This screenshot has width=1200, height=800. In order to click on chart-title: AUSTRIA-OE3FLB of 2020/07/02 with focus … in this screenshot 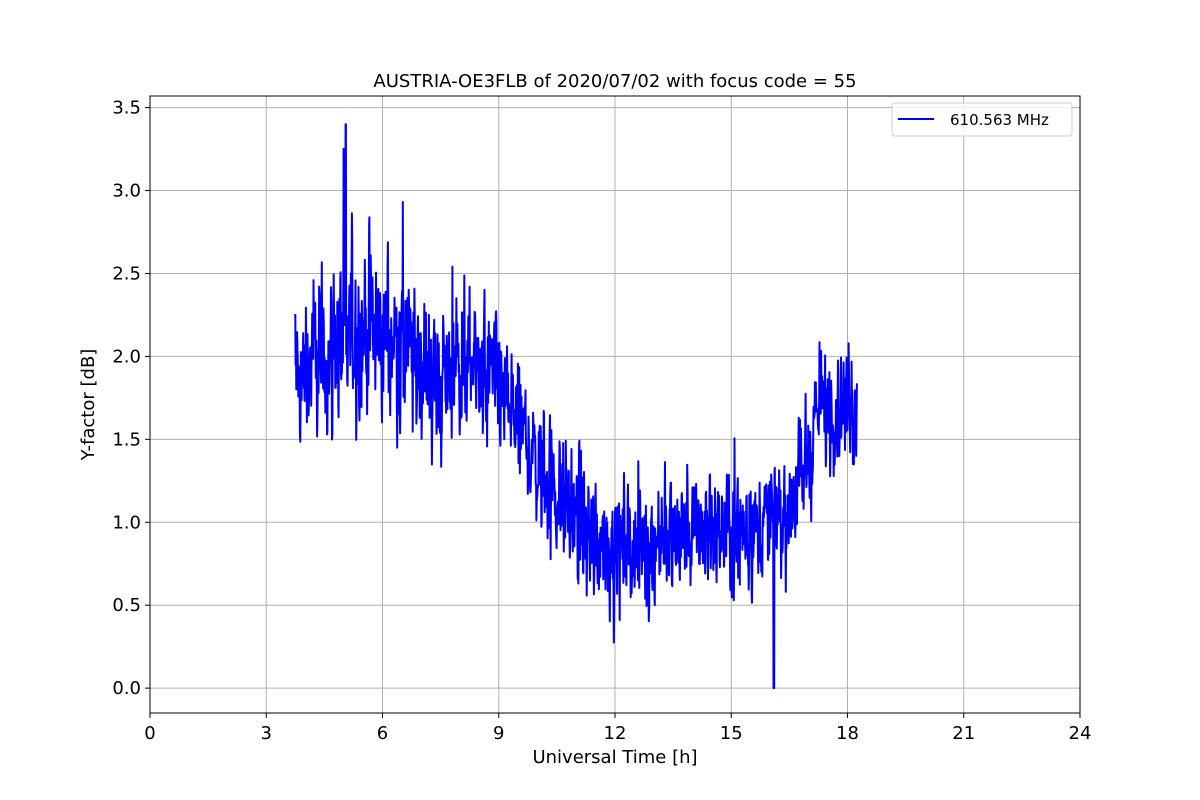, I will do `click(614, 81)`.